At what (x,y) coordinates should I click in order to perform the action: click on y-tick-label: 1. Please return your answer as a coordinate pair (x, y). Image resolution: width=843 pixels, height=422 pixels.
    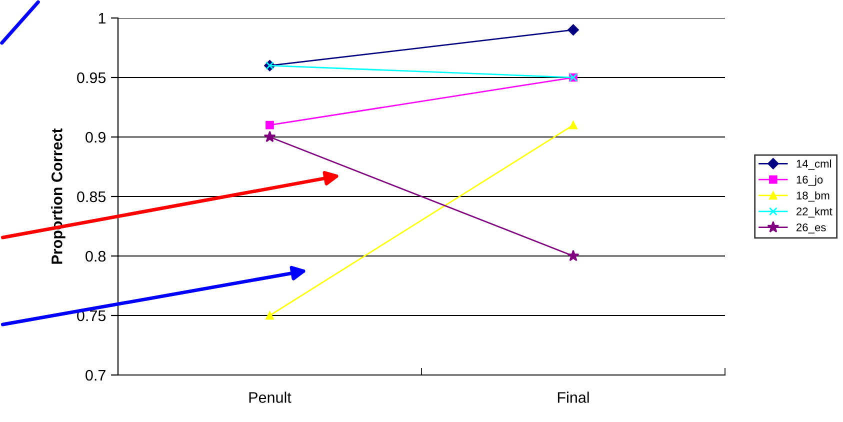
    Looking at the image, I should click on (102, 18).